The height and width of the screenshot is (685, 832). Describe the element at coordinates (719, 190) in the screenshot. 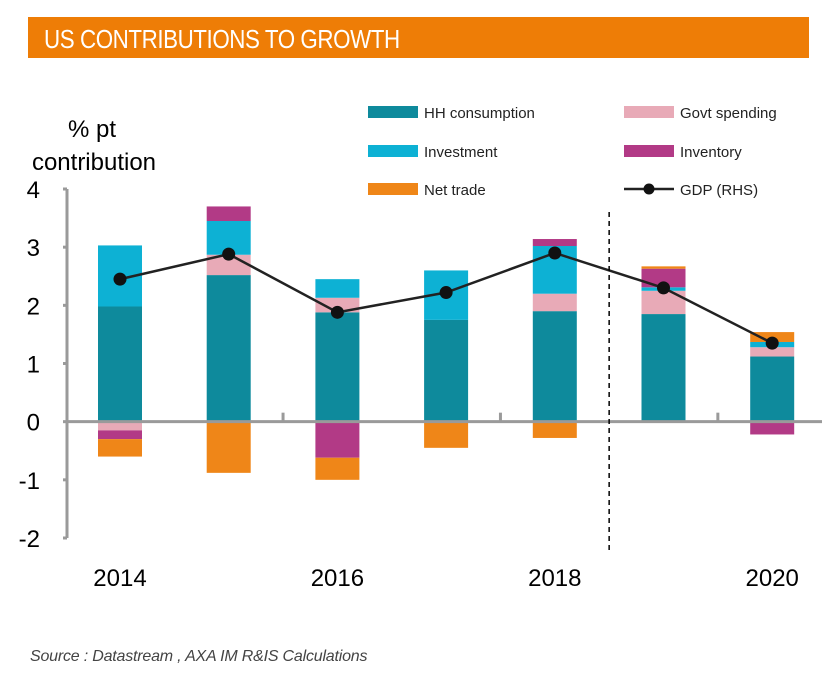

I see `legend-label: GDP (RHS)` at that location.